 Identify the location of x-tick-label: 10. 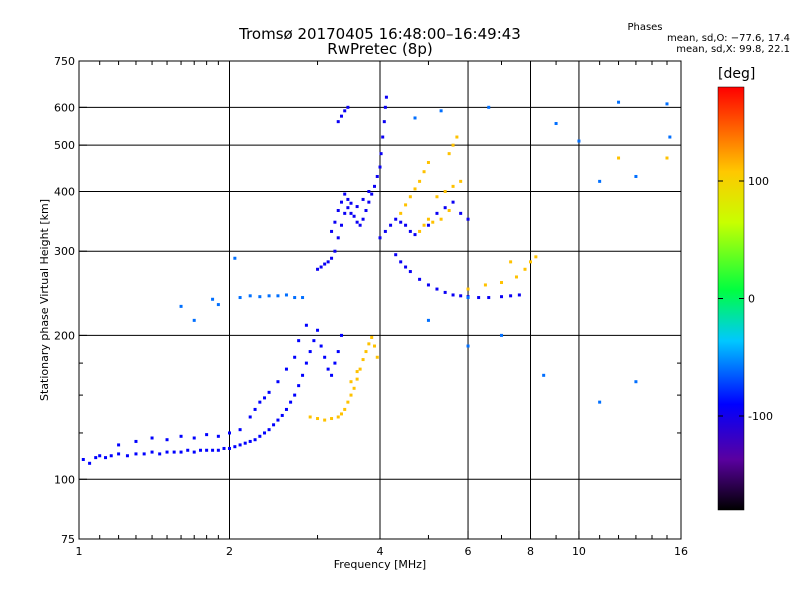
(579, 551).